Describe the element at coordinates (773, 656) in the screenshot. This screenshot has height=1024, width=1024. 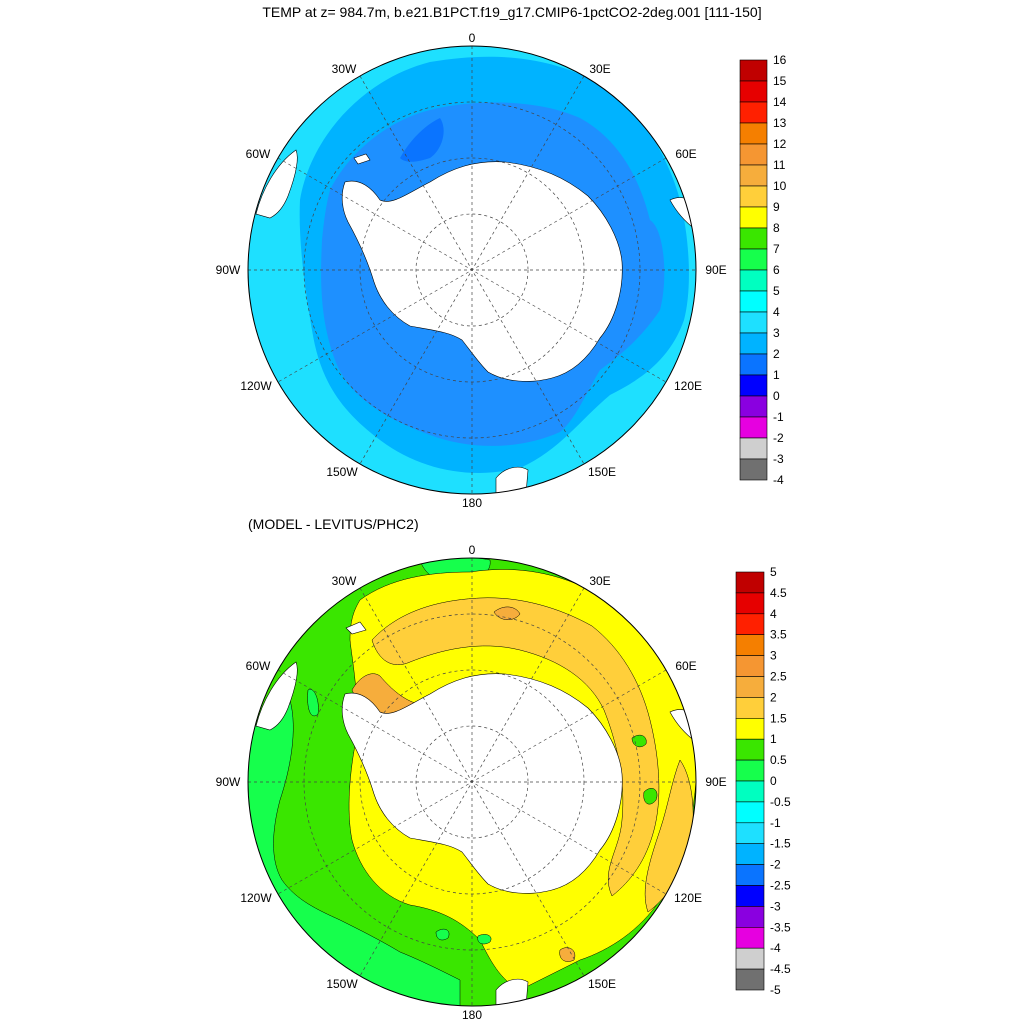
I see `bottom-colorbar-label-4: 3` at that location.